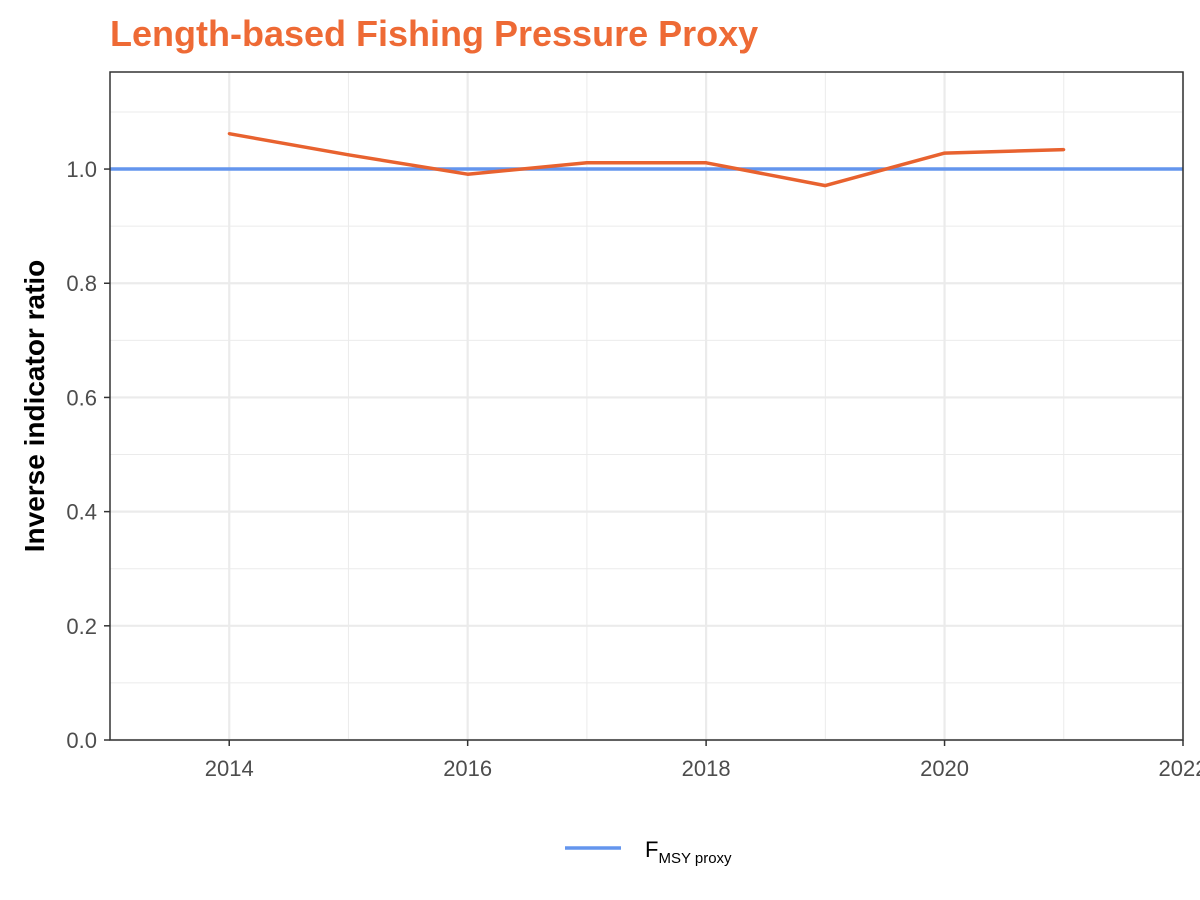 Image resolution: width=1200 pixels, height=900 pixels. What do you see at coordinates (1179, 768) in the screenshot?
I see `x-tick-label: 2022` at bounding box center [1179, 768].